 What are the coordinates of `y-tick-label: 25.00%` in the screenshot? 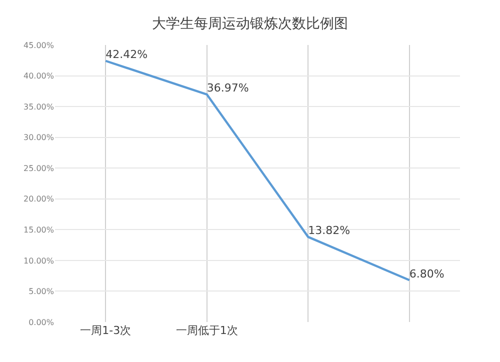 It's located at (38, 168).